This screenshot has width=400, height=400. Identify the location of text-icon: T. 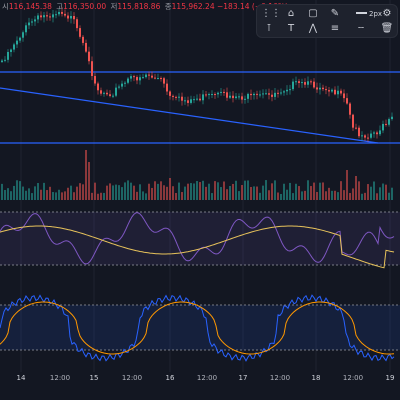
(291, 28).